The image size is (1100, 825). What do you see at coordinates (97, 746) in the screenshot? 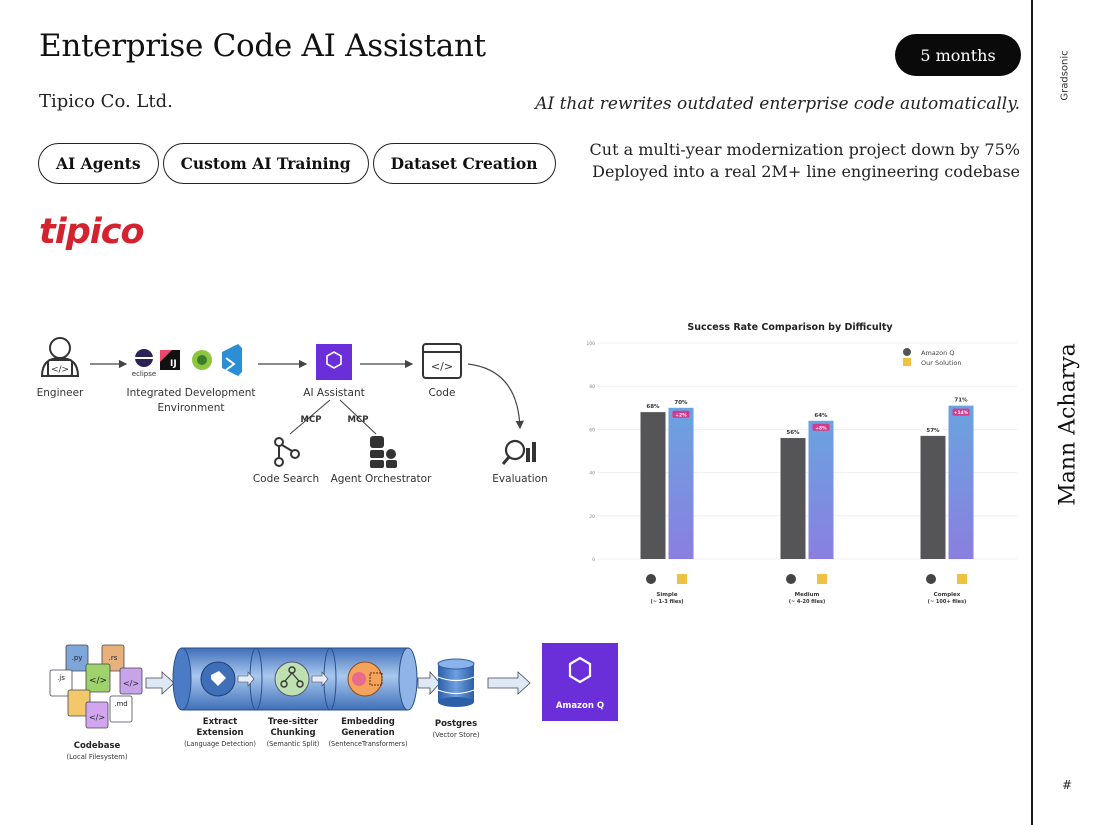
I see `codebase-label: Codebase` at bounding box center [97, 746].